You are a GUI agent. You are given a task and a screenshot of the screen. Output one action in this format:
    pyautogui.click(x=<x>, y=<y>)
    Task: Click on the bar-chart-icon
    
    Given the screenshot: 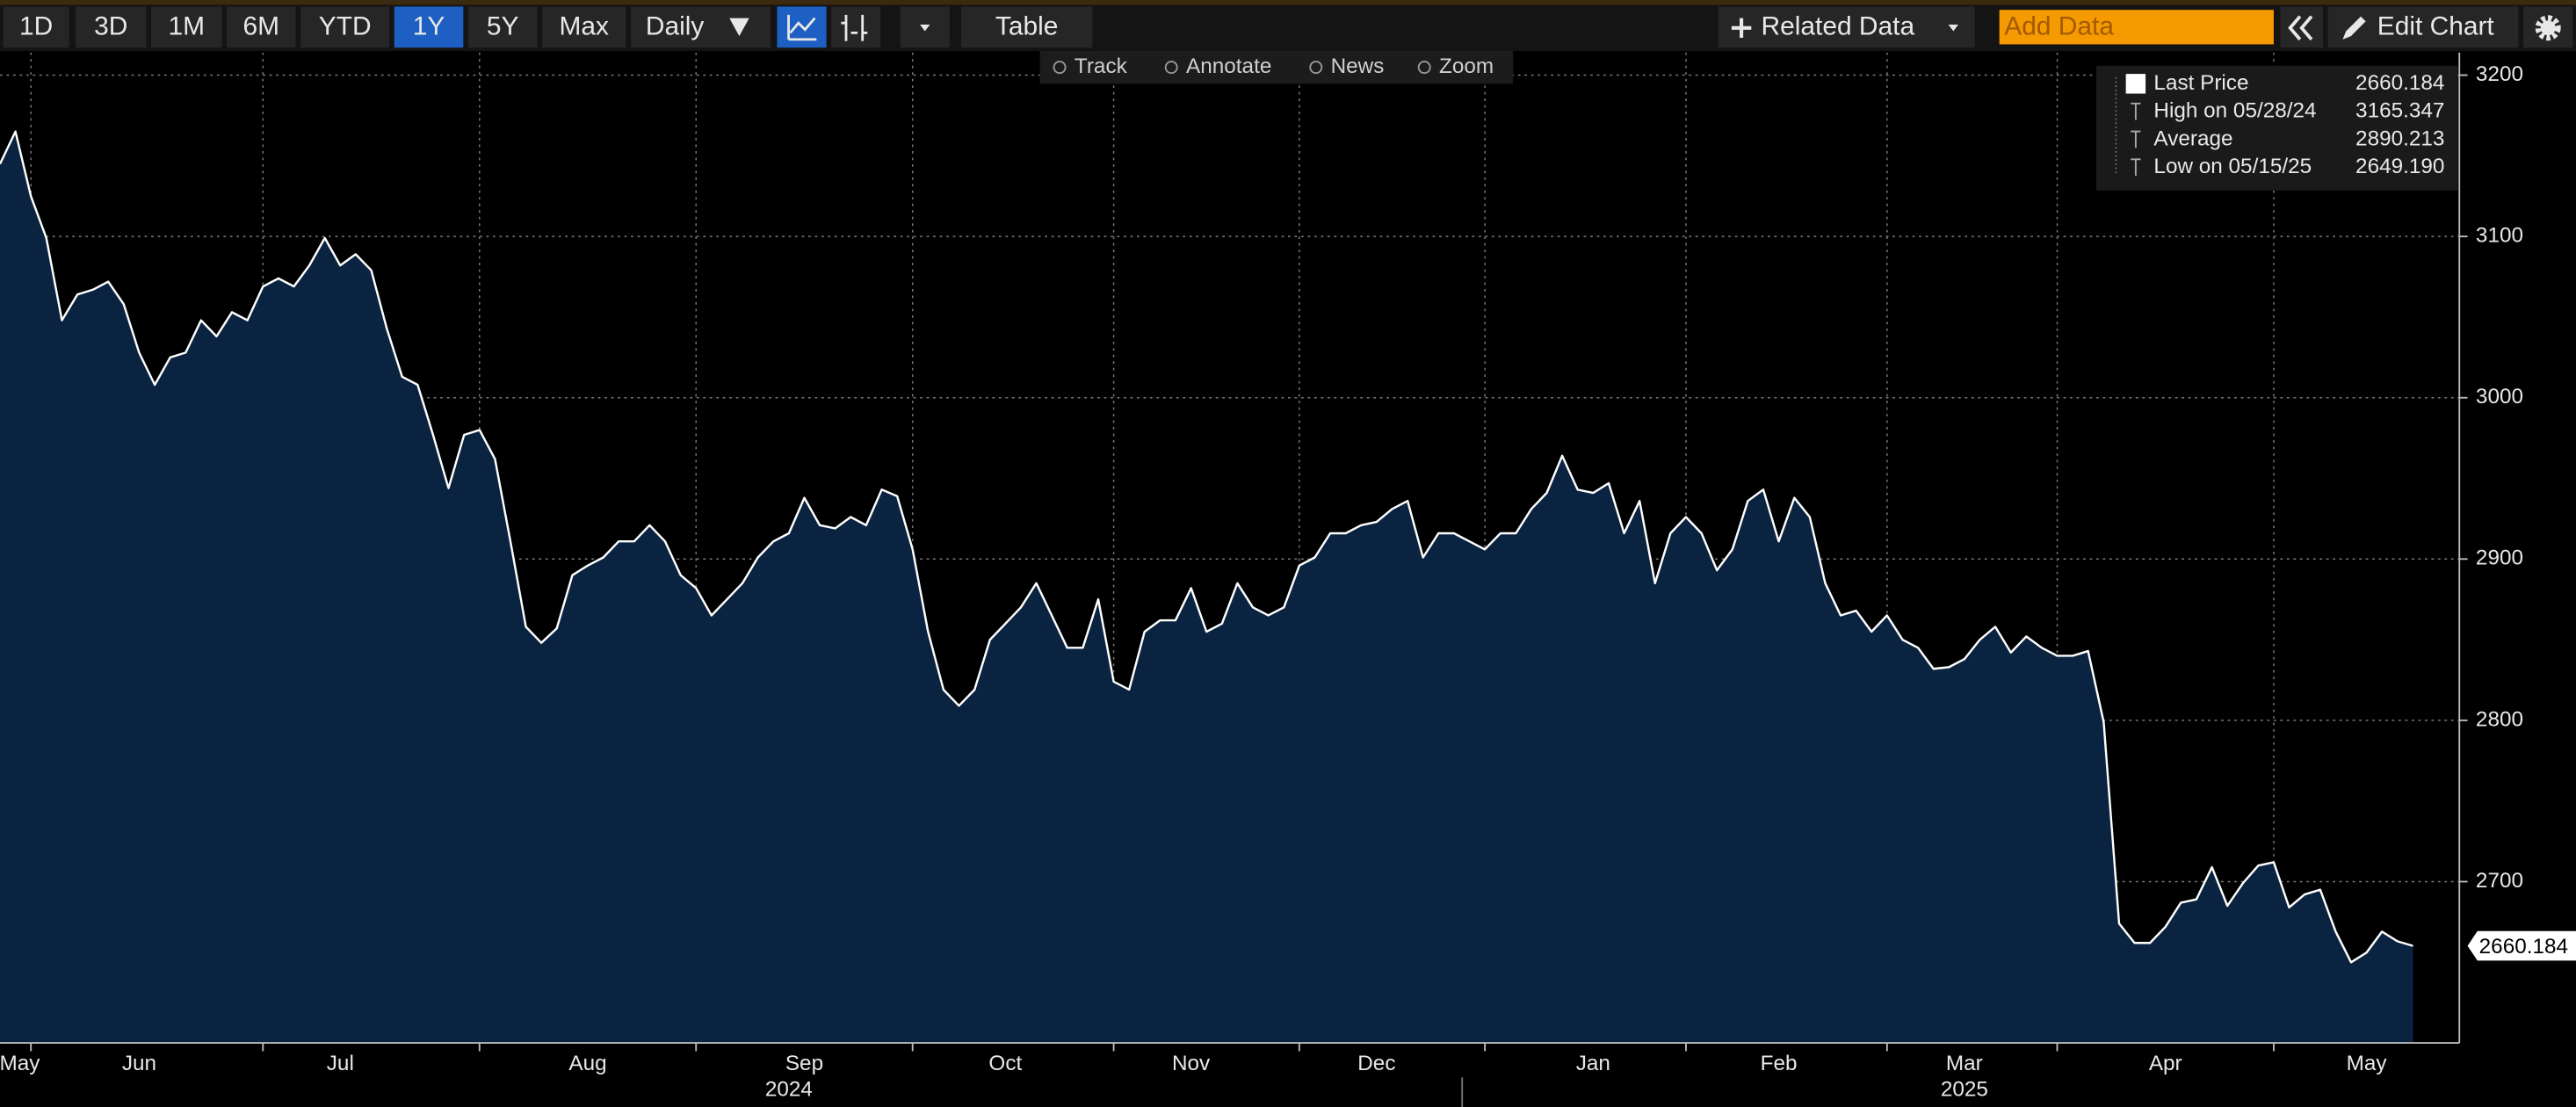 What is the action you would take?
    pyautogui.click(x=854, y=27)
    